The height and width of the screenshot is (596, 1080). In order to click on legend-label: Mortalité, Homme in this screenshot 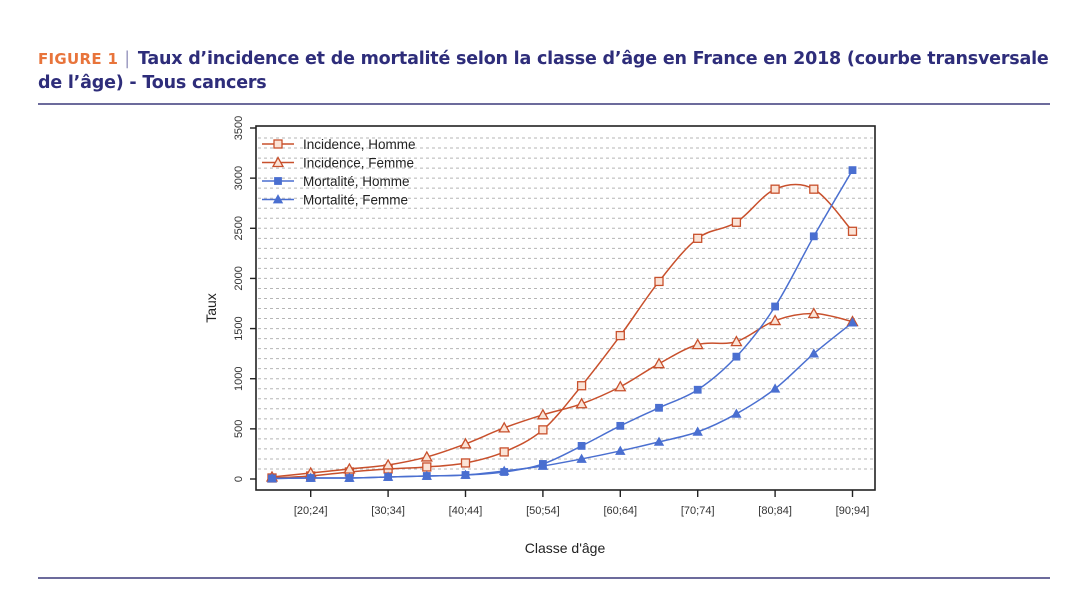, I will do `click(356, 181)`.